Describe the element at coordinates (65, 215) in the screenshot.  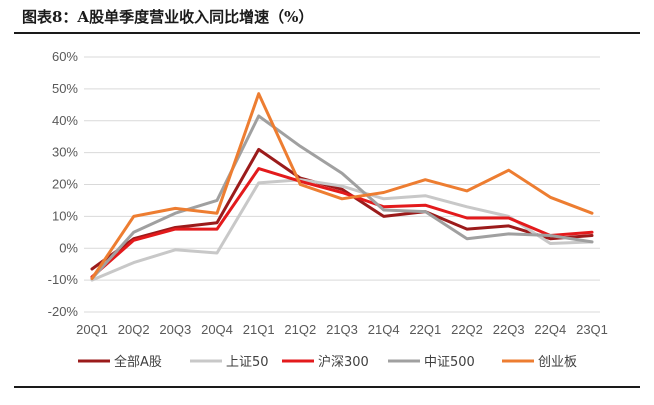
I see `y-tick-label: 10%` at that location.